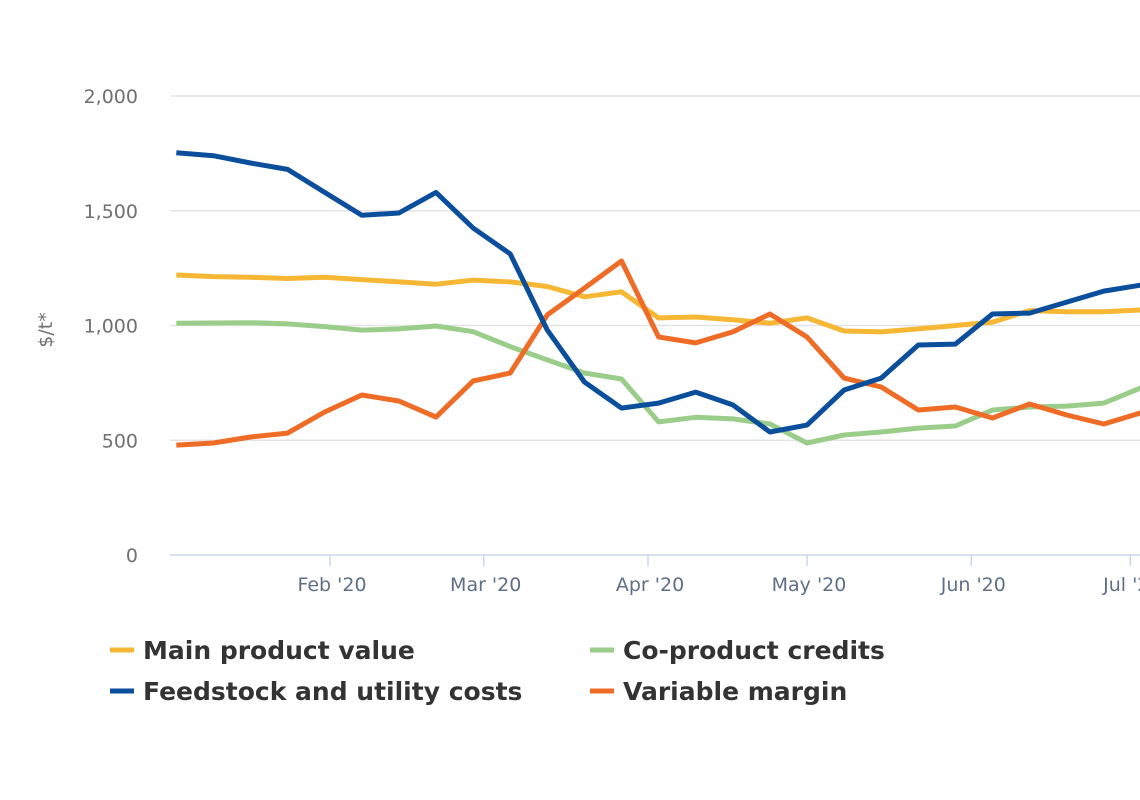  I want to click on x-tick-label: May '20, so click(809, 585).